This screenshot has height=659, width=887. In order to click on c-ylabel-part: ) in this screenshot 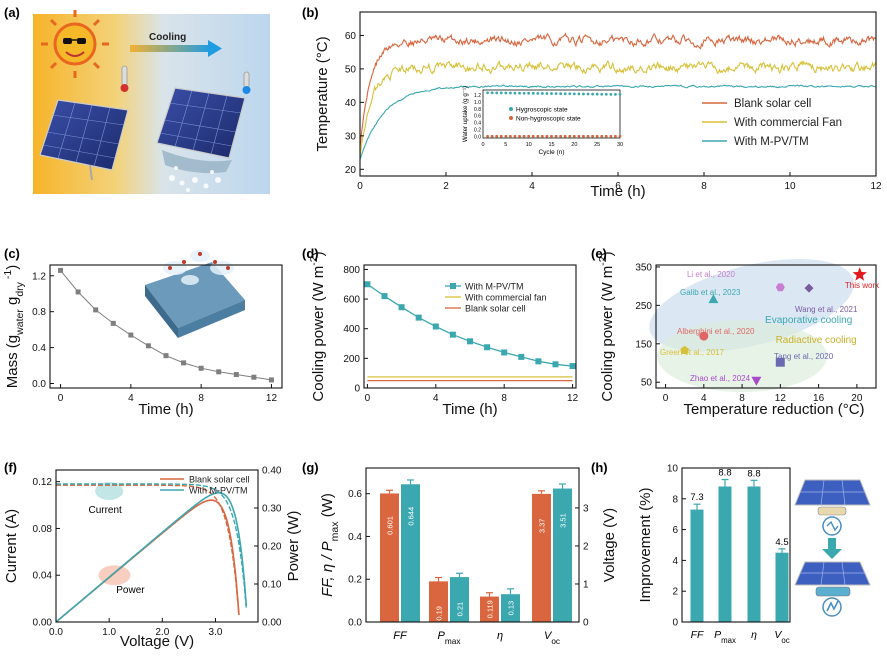, I will do `click(12, 267)`.